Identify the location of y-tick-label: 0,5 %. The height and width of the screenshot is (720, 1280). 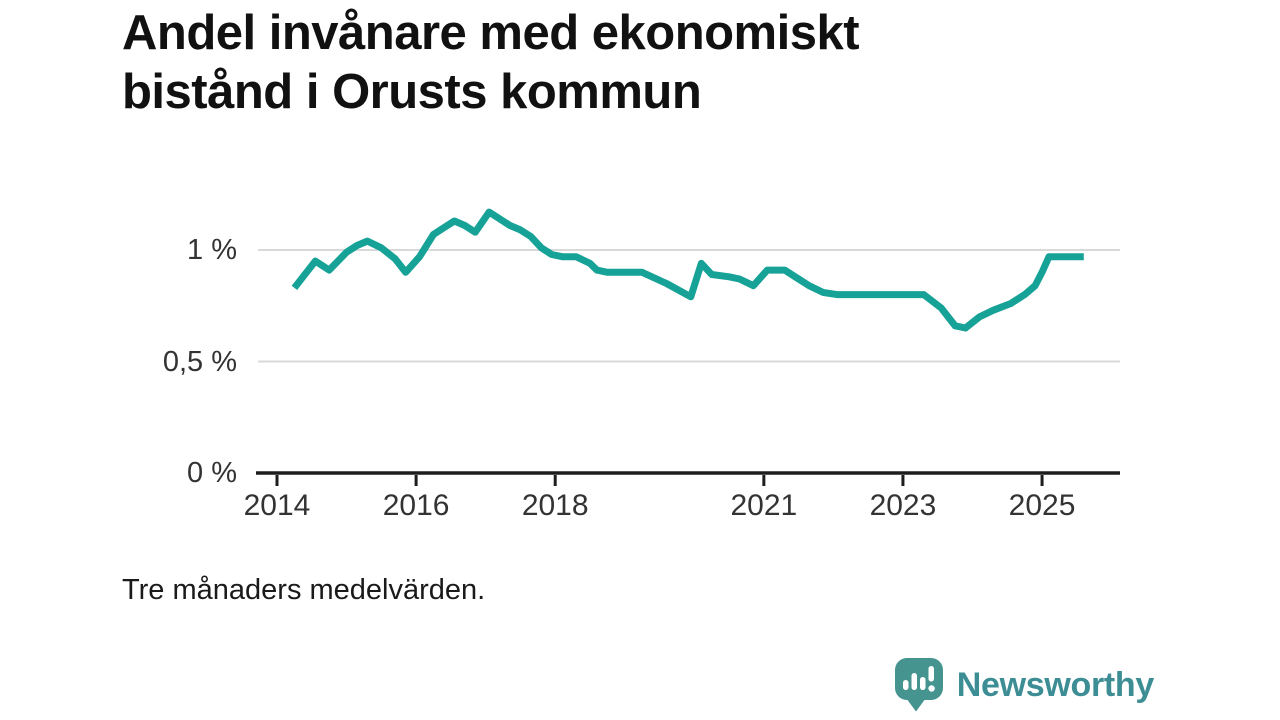
(199, 361).